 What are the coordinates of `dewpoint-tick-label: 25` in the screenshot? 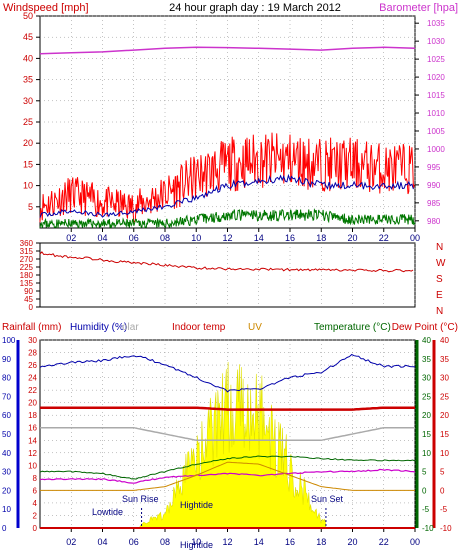 It's located at (444, 396).